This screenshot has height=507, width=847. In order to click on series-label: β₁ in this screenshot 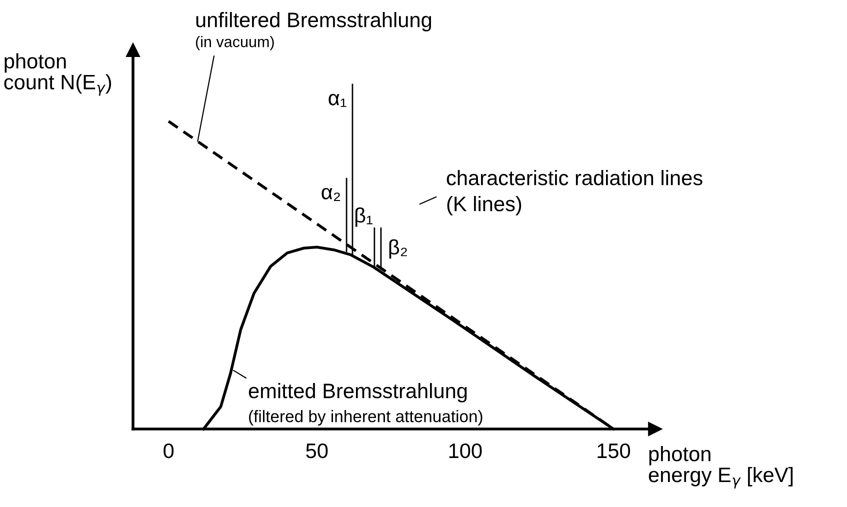, I will do `click(363, 217)`.